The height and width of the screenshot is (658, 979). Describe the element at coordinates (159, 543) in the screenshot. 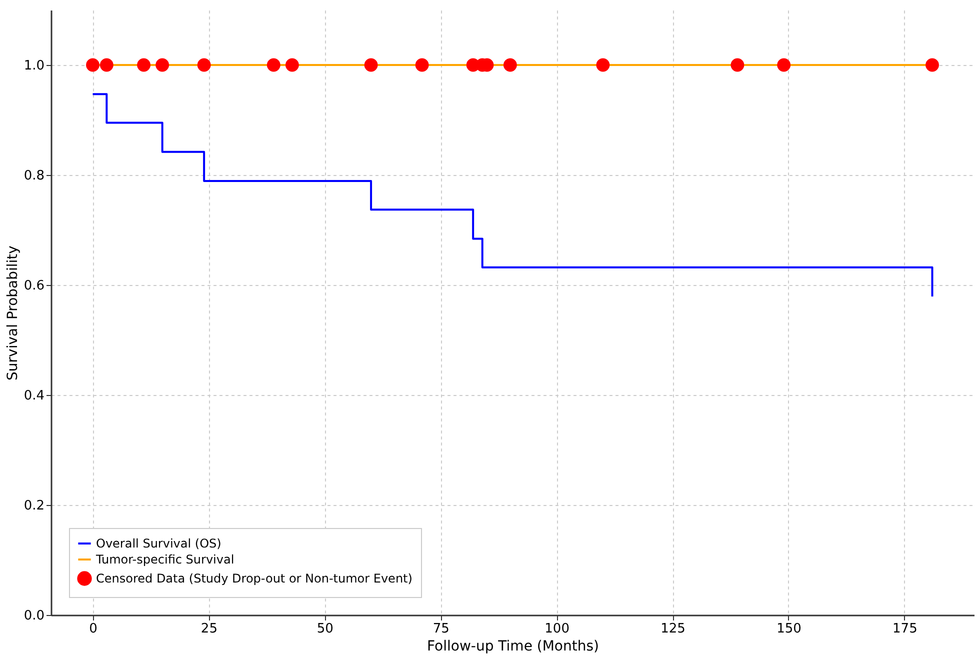

I see `legend-label: Overall Survival (OS)` at that location.